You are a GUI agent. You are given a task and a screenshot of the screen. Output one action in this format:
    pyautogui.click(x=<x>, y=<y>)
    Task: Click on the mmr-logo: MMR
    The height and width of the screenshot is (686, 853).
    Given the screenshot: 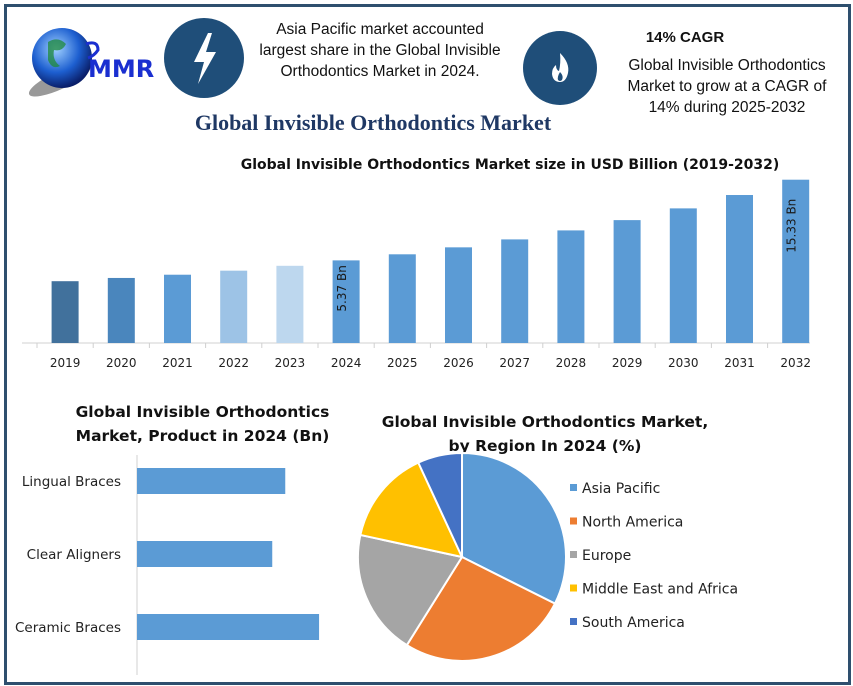 What is the action you would take?
    pyautogui.click(x=91, y=62)
    